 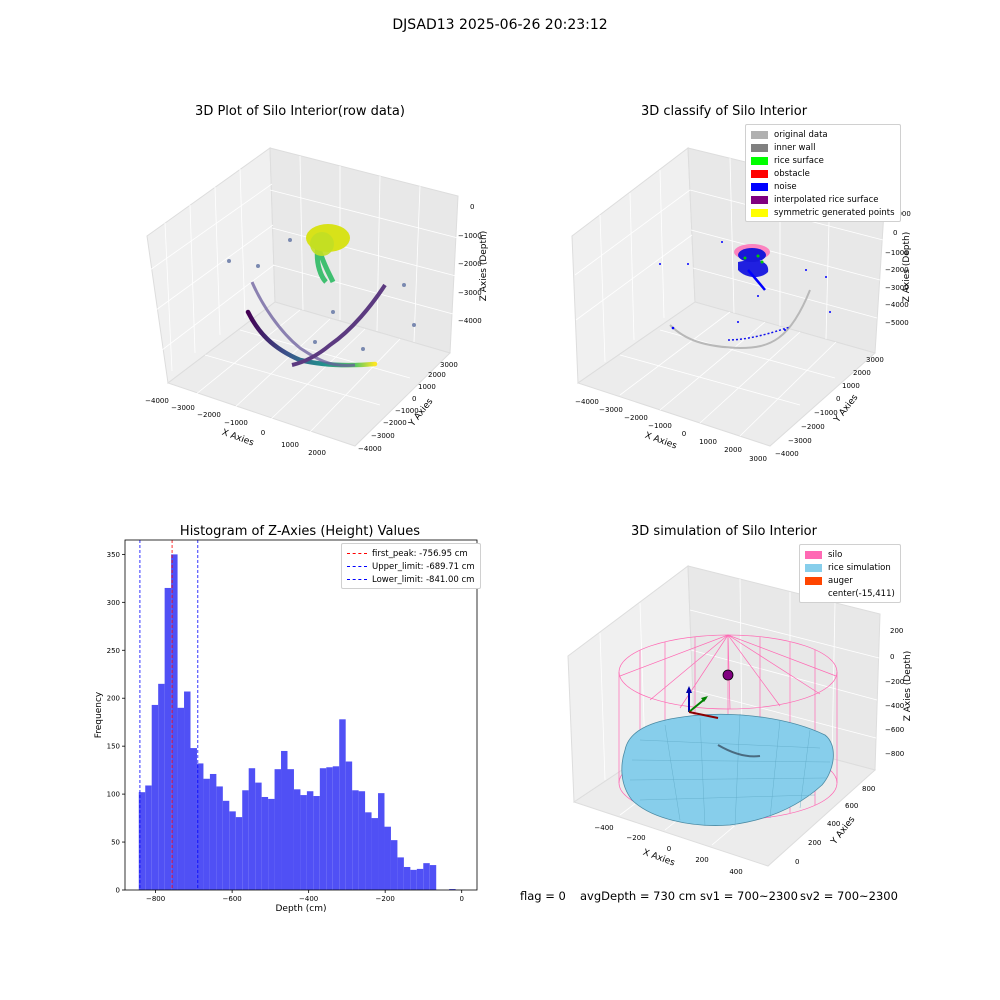 What do you see at coordinates (500, 25) in the screenshot?
I see `figure-title: DJSAD13 2025-06-26 20:23:12` at bounding box center [500, 25].